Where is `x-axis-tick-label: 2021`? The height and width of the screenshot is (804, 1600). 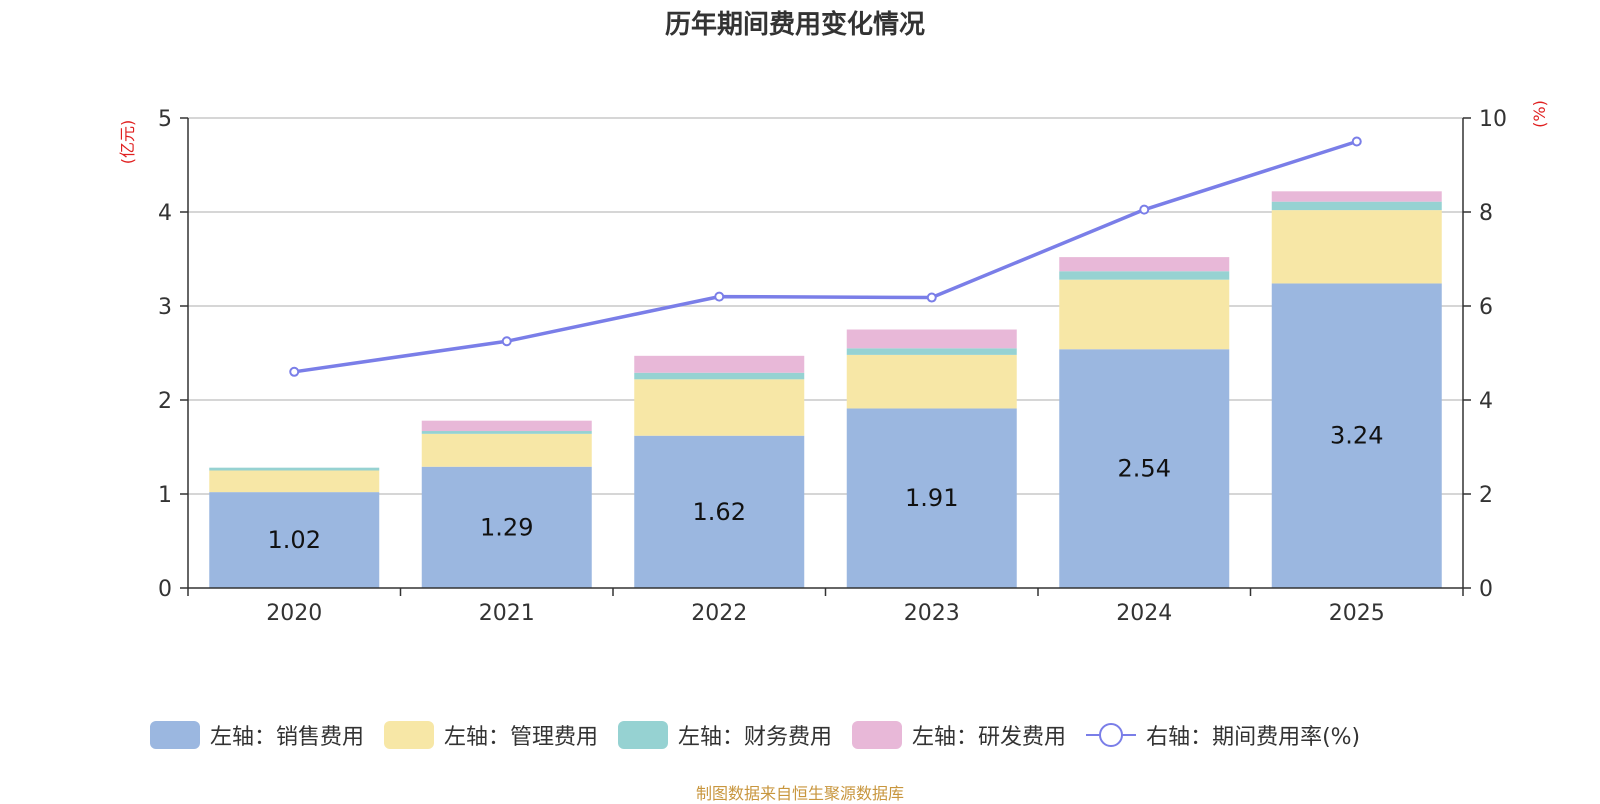
x-axis-tick-label: 2021 is located at coordinates (507, 613).